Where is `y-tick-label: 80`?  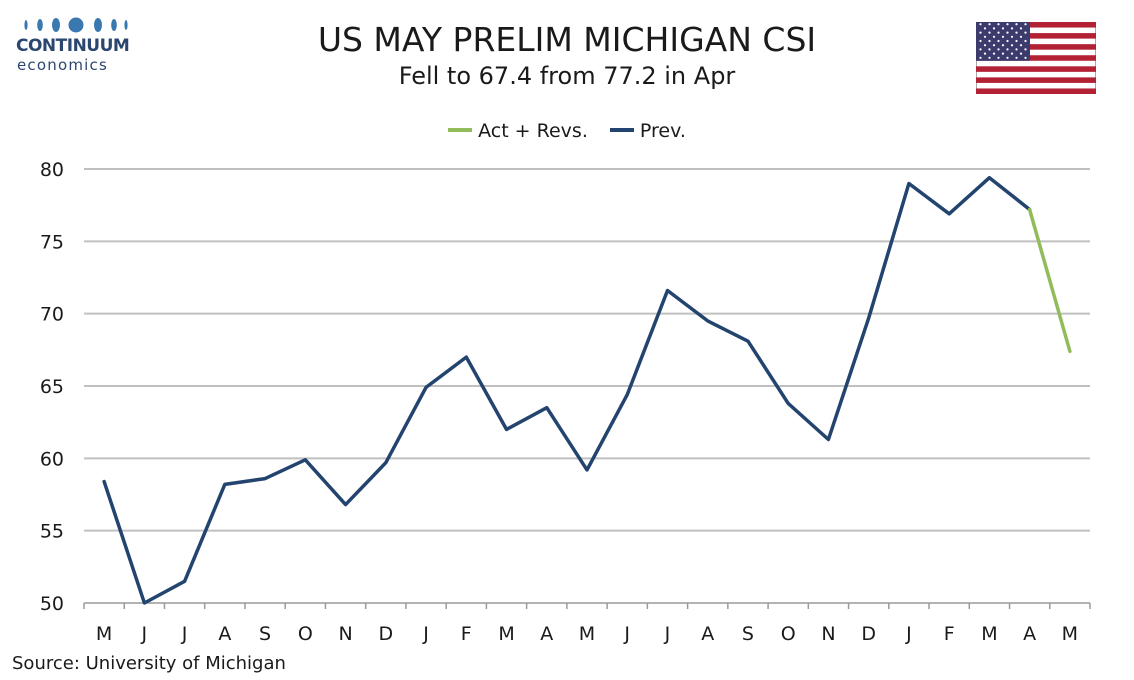
y-tick-label: 80 is located at coordinates (52, 170).